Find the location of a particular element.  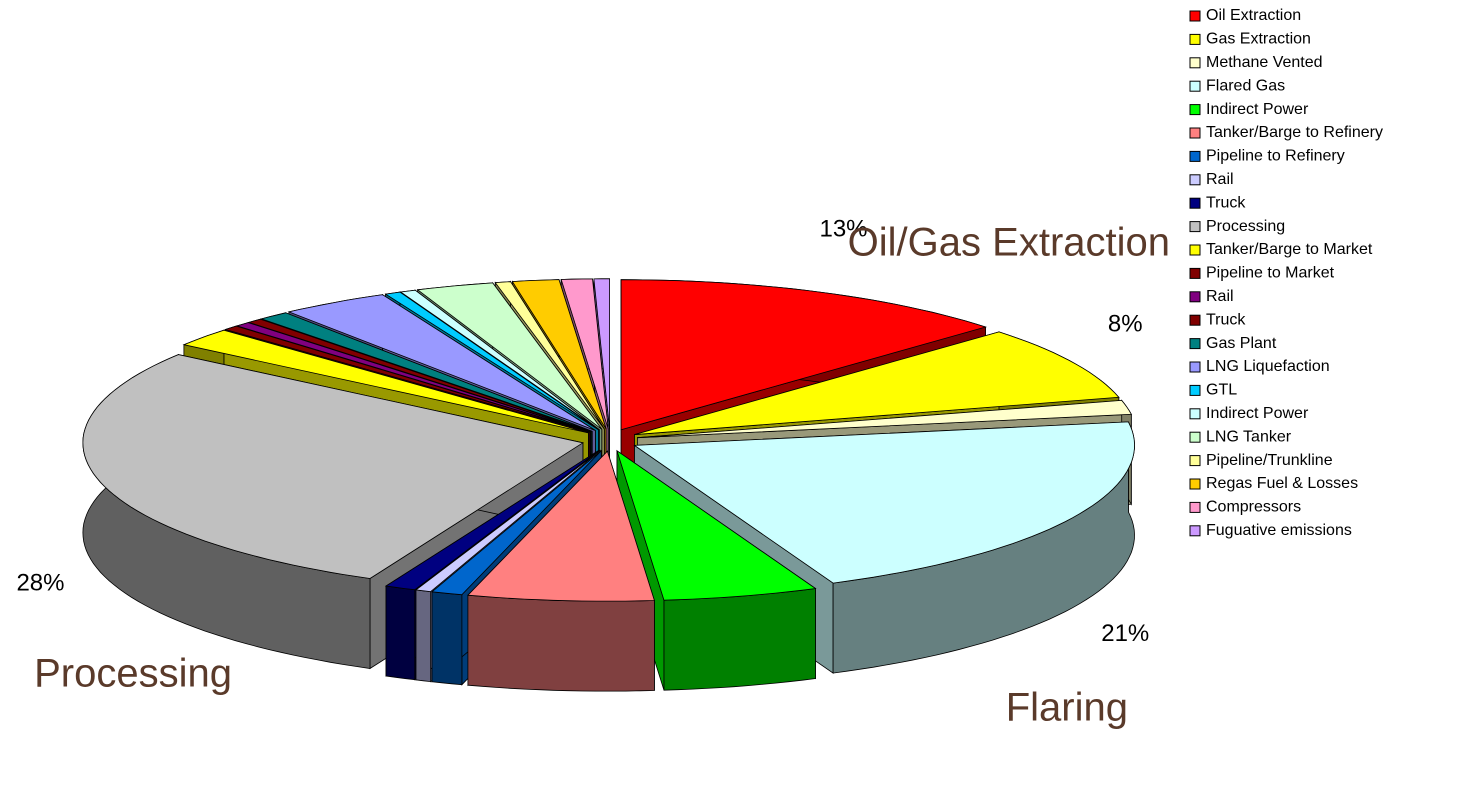

legend-label: GTL is located at coordinates (1221, 390).